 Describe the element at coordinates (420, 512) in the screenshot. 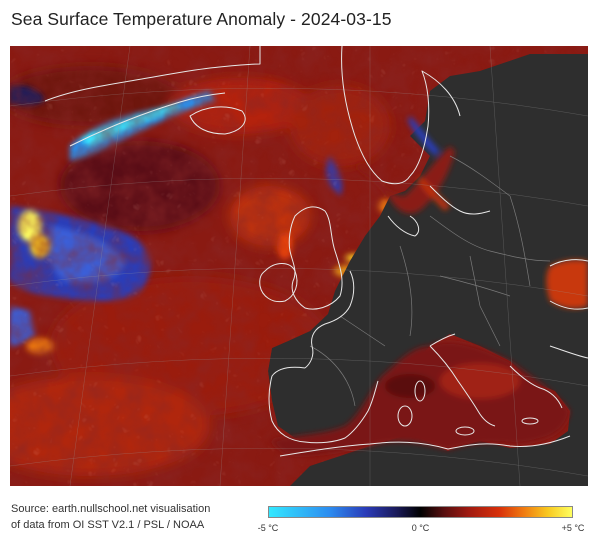

I see `legend-color-bar` at that location.